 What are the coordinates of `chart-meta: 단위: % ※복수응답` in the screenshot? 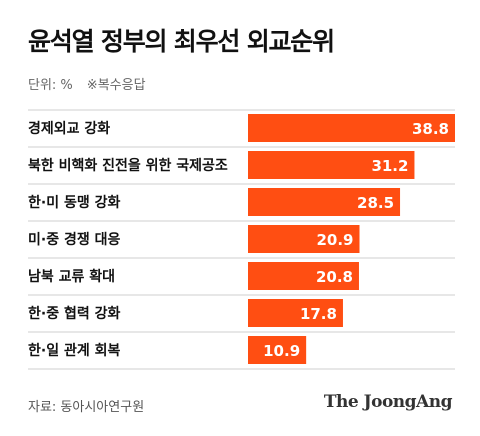 It's located at (87, 83).